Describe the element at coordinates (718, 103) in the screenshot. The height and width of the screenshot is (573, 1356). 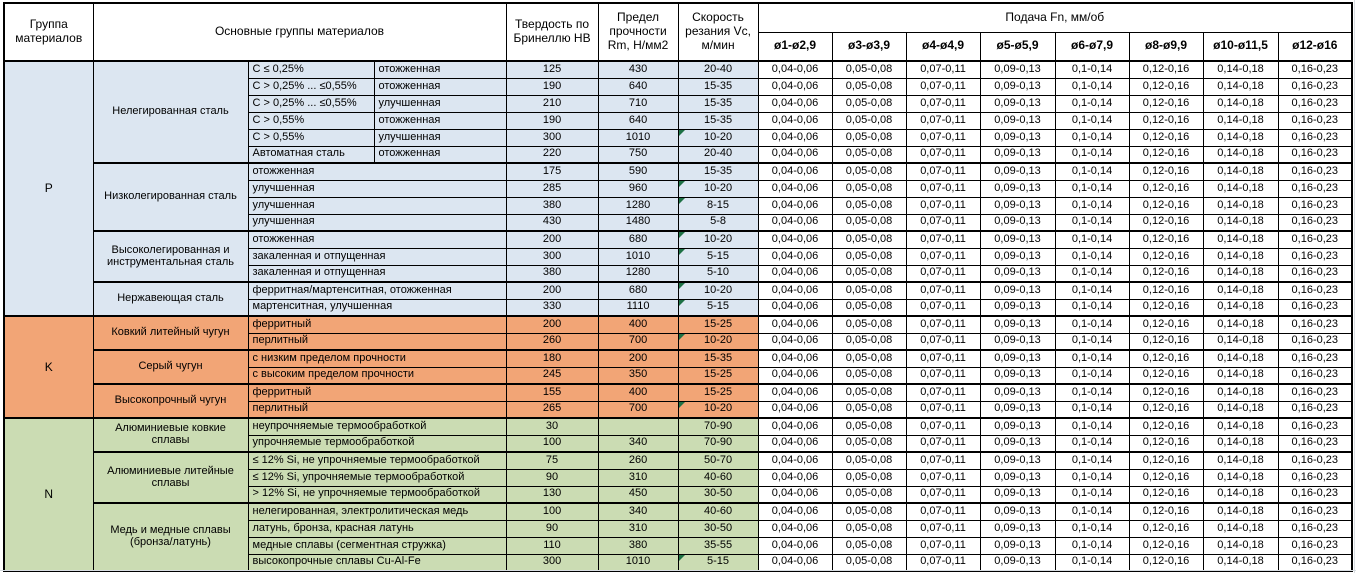
I see `cutting-speed-cell: 15-35` at that location.